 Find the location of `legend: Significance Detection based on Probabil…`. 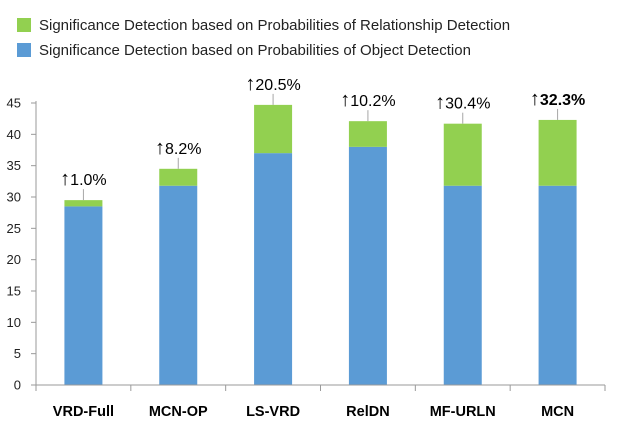

legend: Significance Detection based on Probabil… is located at coordinates (263, 38).